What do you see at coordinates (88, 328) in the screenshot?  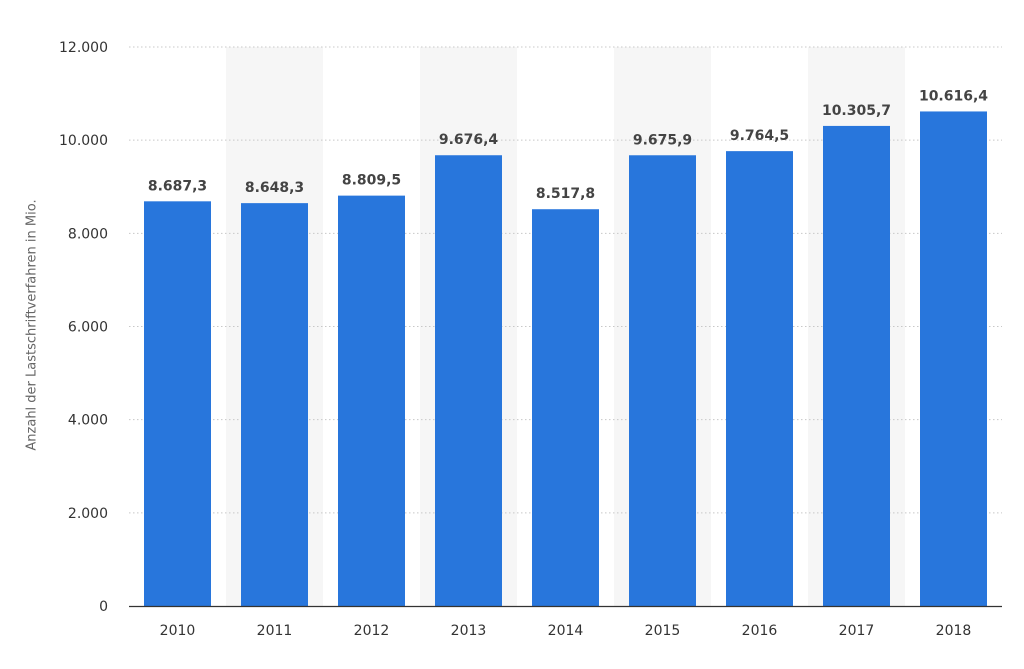 I see `y-tick-label: 6.000` at bounding box center [88, 328].